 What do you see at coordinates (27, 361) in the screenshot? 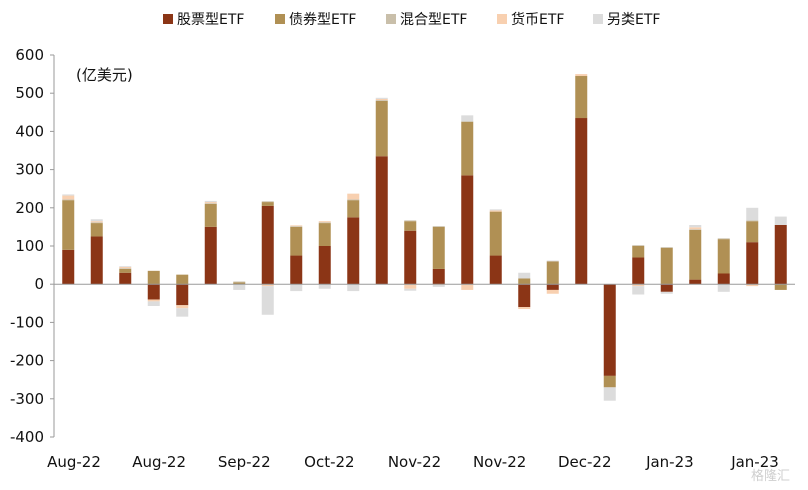
I see `y-tick-label: -200` at bounding box center [27, 361].